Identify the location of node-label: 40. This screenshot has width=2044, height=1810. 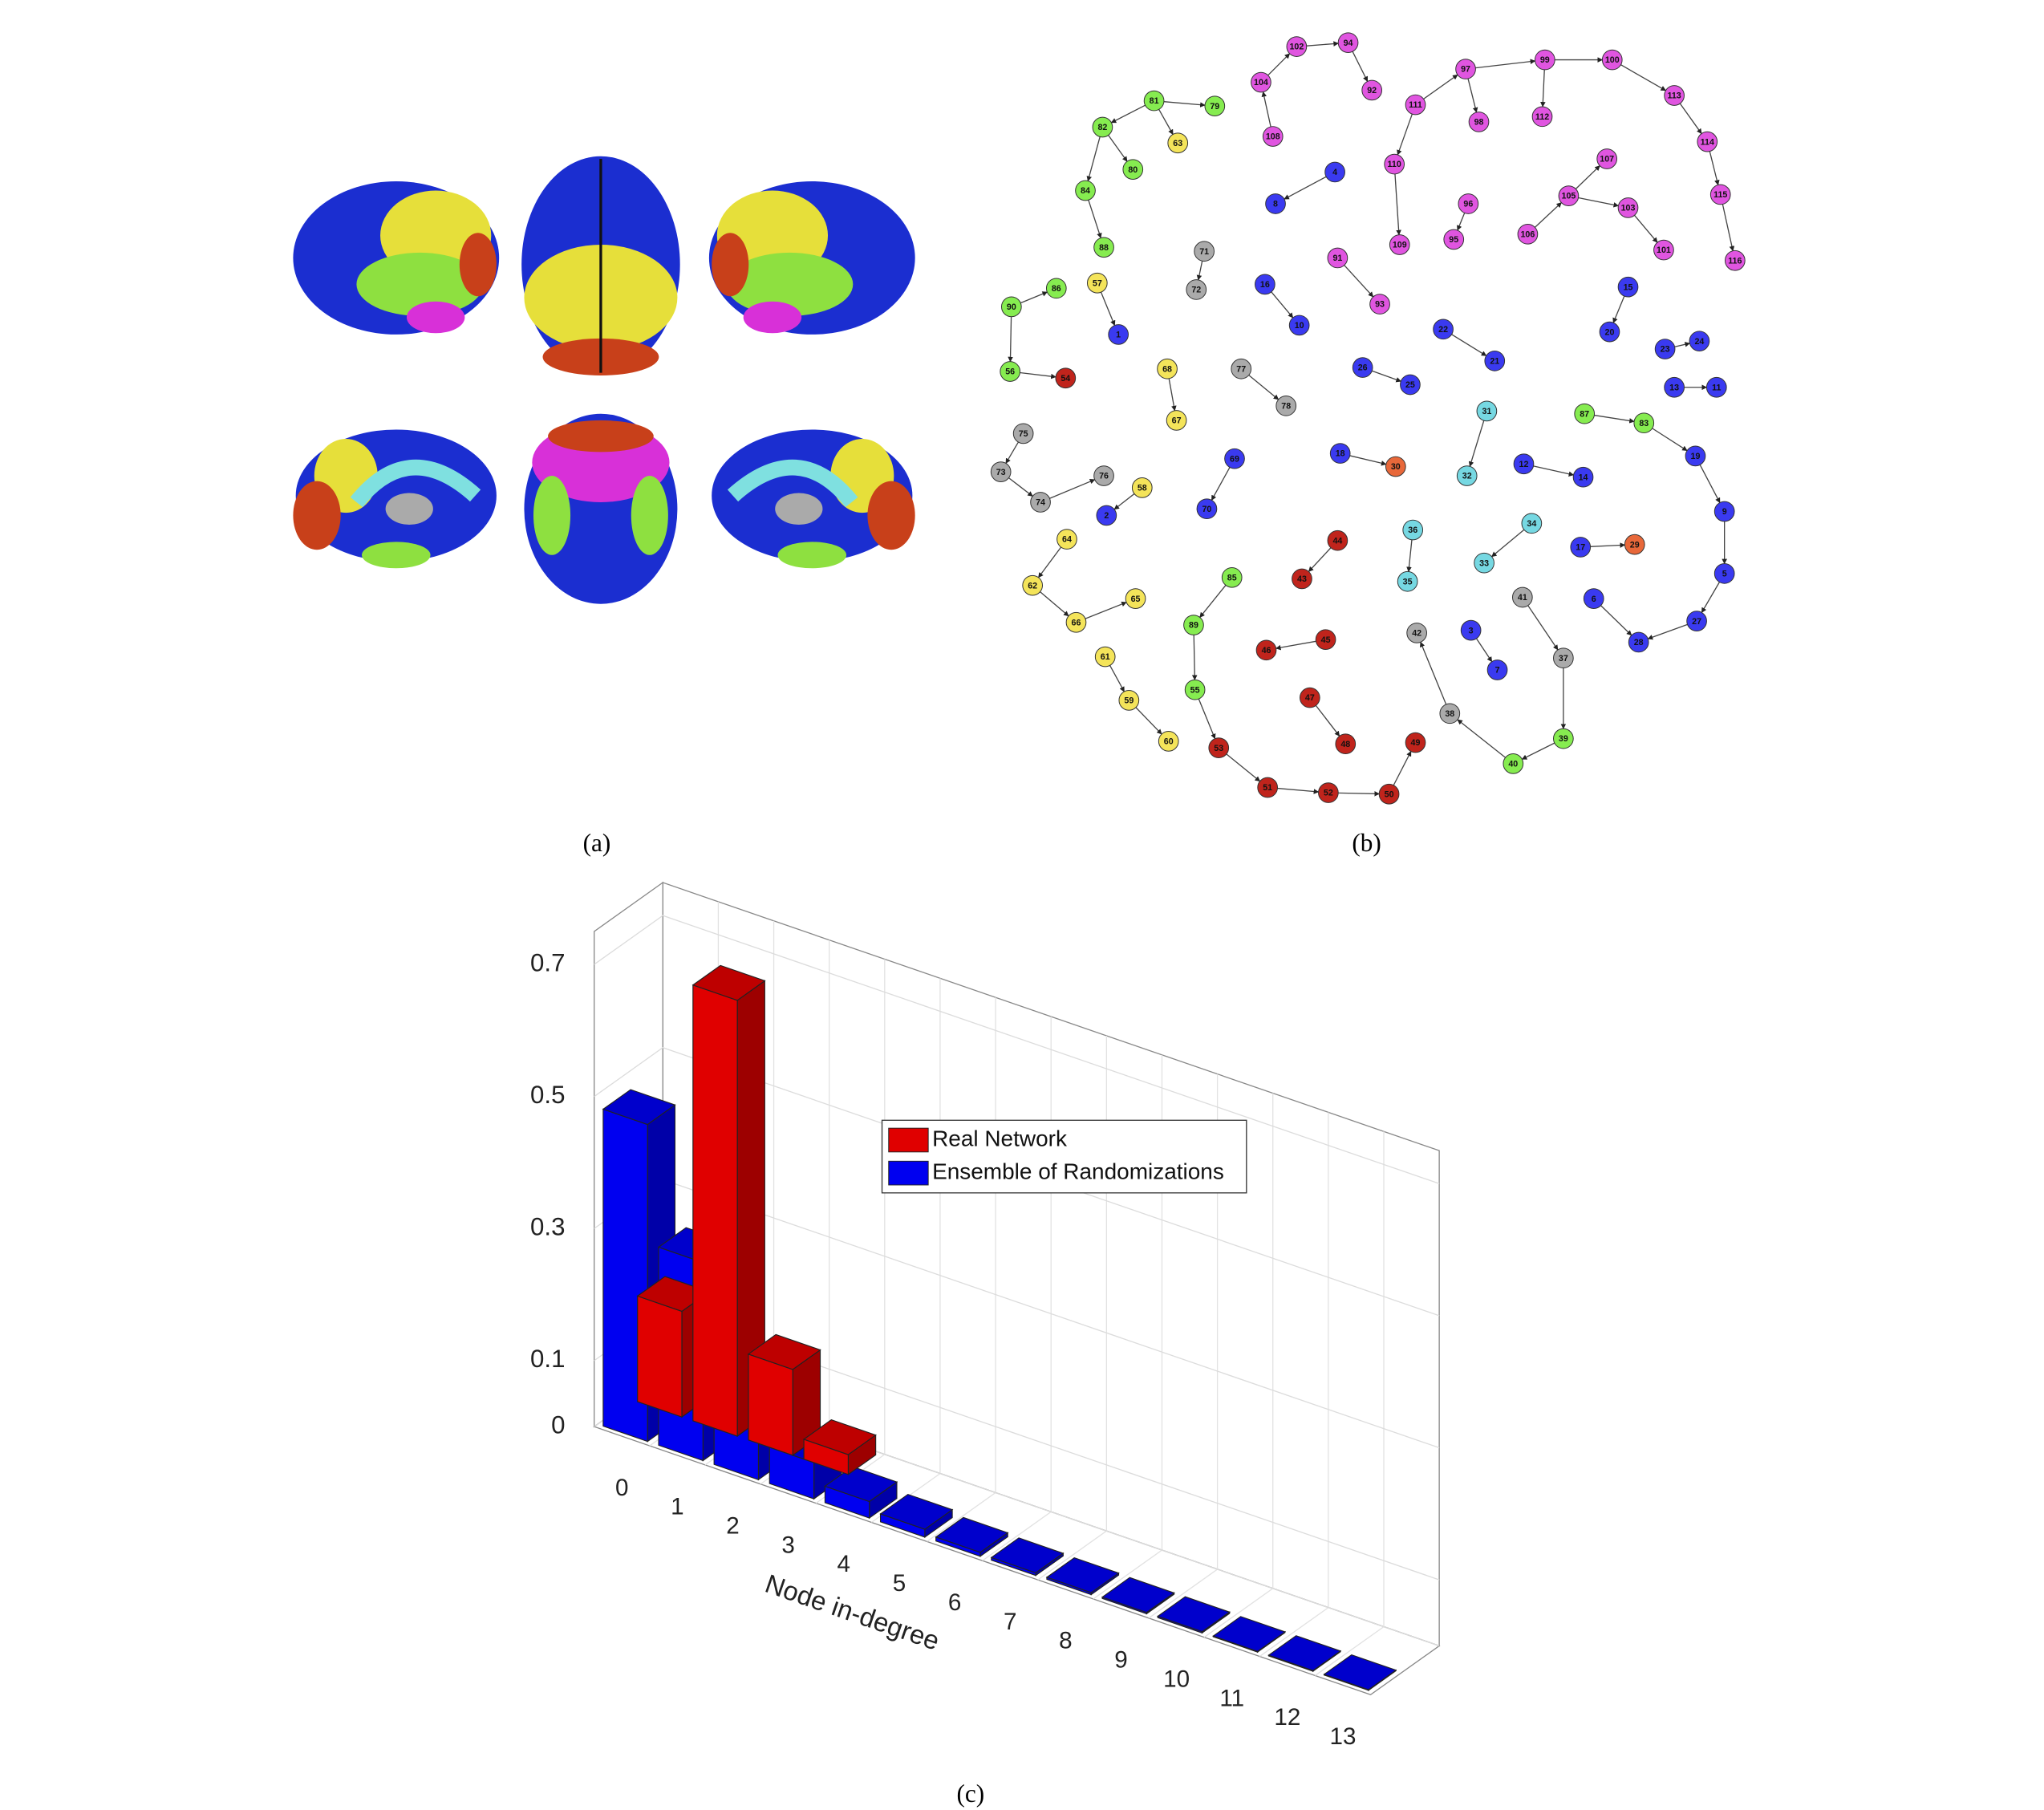
(1513, 765).